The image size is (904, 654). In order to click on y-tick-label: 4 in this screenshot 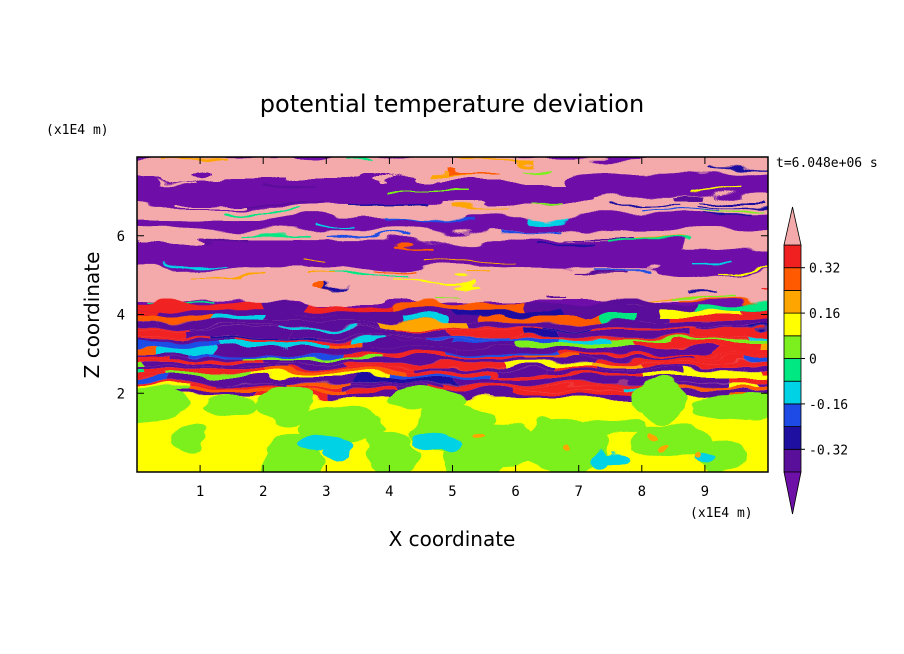, I will do `click(121, 316)`.